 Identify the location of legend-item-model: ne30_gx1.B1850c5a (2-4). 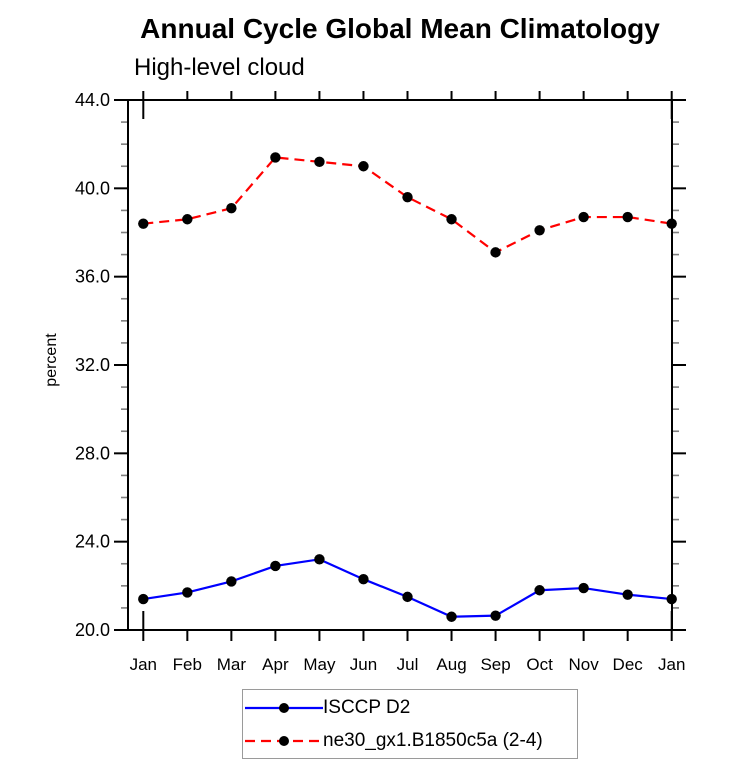
(410, 740).